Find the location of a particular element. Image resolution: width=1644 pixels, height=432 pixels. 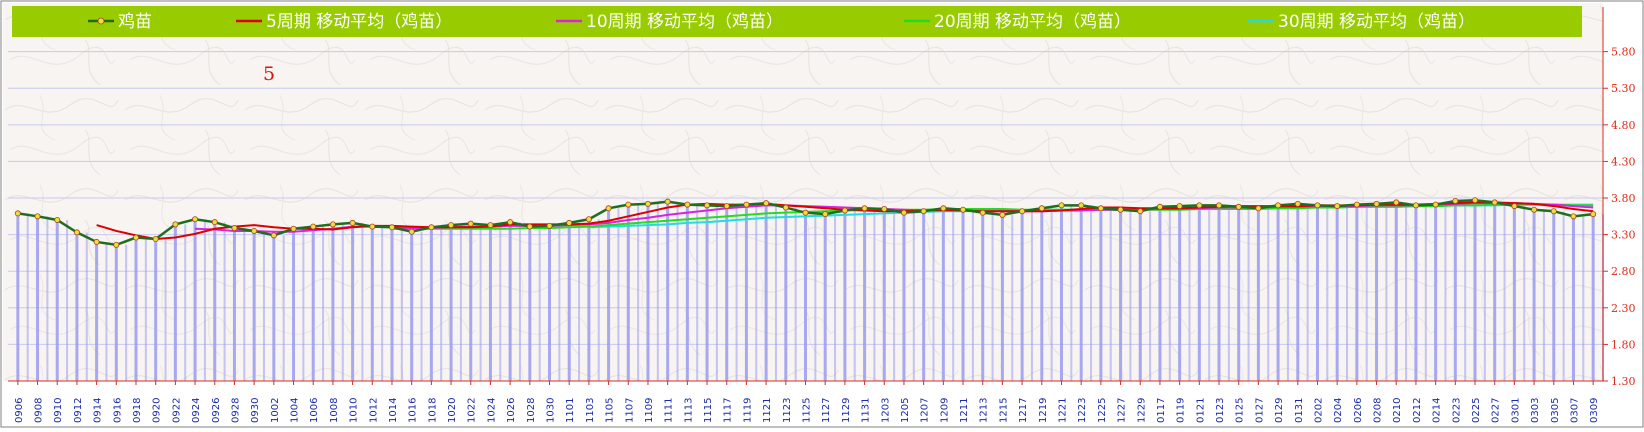

xtick-label: 1030 is located at coordinates (551, 410).